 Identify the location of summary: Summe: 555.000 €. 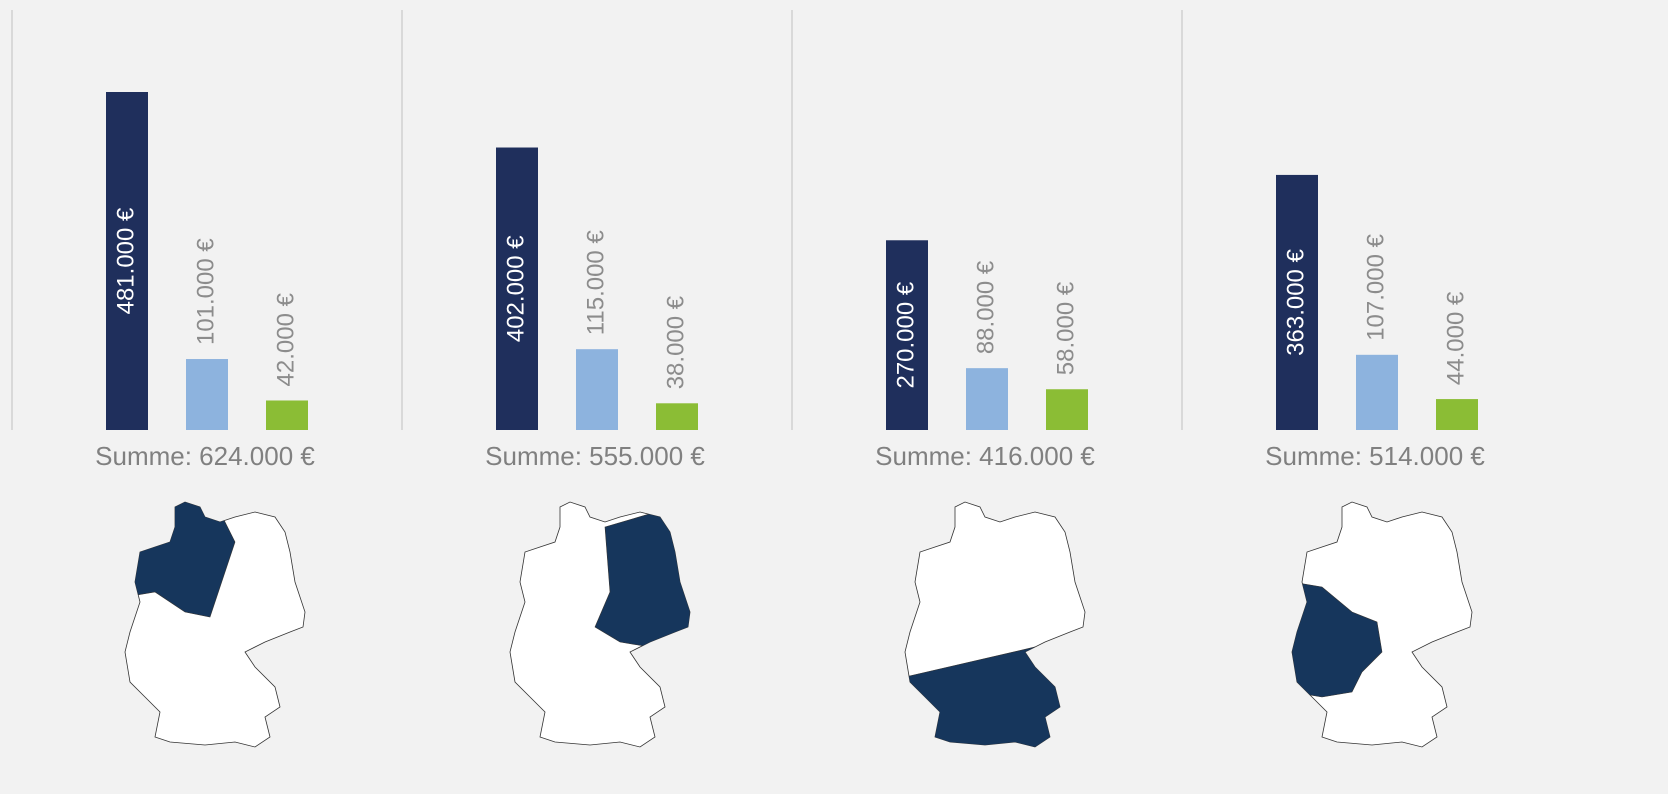
(595, 456).